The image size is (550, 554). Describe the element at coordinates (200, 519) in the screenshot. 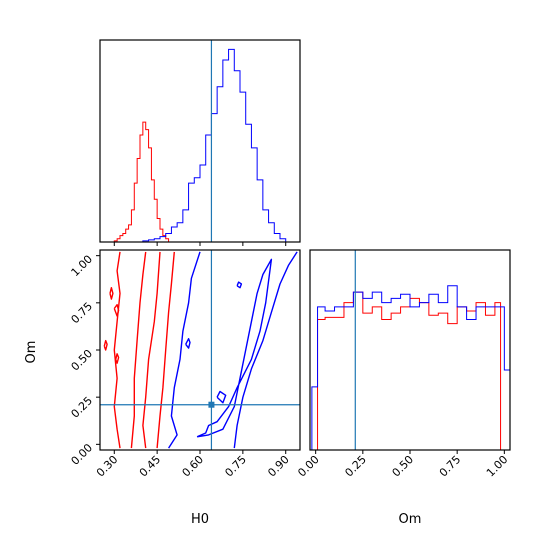

I see `x-axis-label-h0: H0` at that location.